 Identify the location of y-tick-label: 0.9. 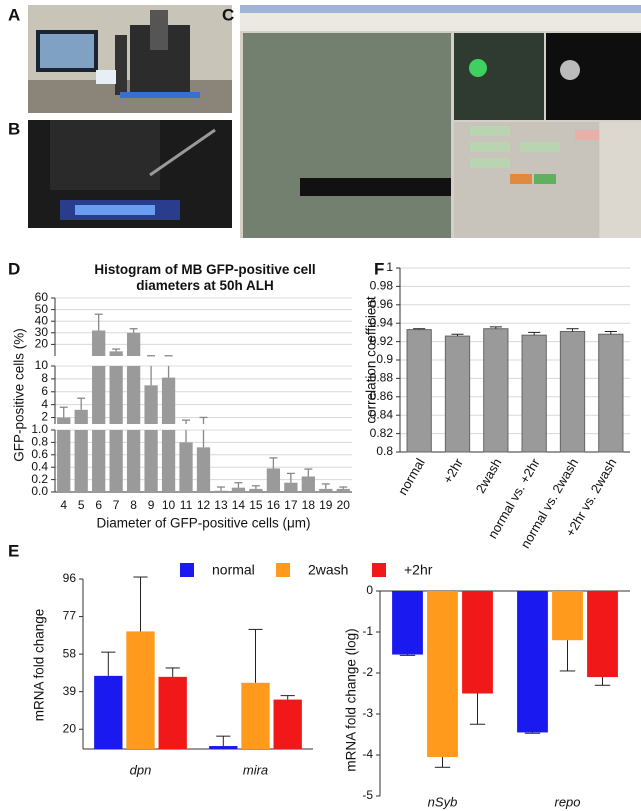
(384, 359).